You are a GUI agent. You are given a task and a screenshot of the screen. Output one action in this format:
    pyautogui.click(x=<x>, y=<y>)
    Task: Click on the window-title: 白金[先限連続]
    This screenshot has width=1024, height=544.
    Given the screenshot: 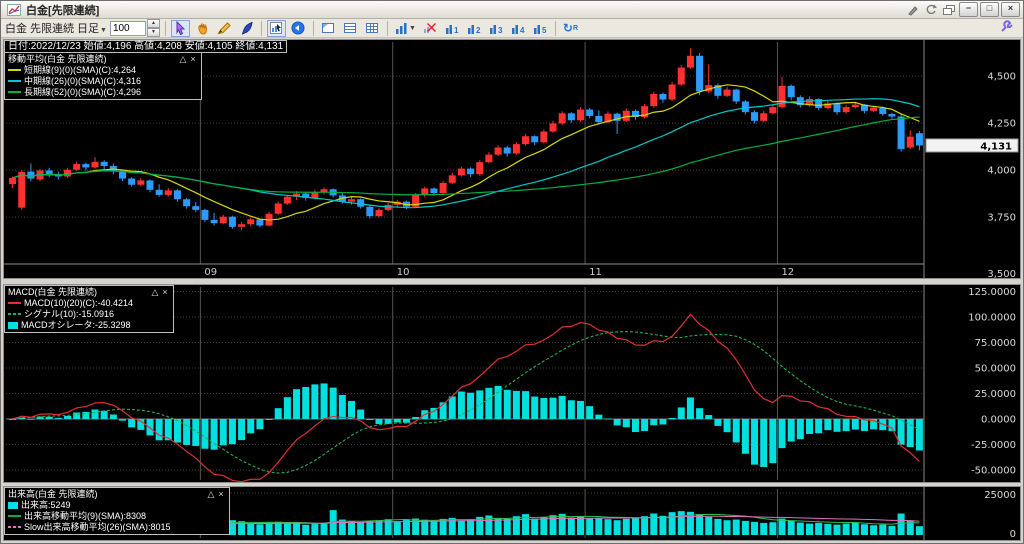 What is the action you would take?
    pyautogui.click(x=63, y=10)
    